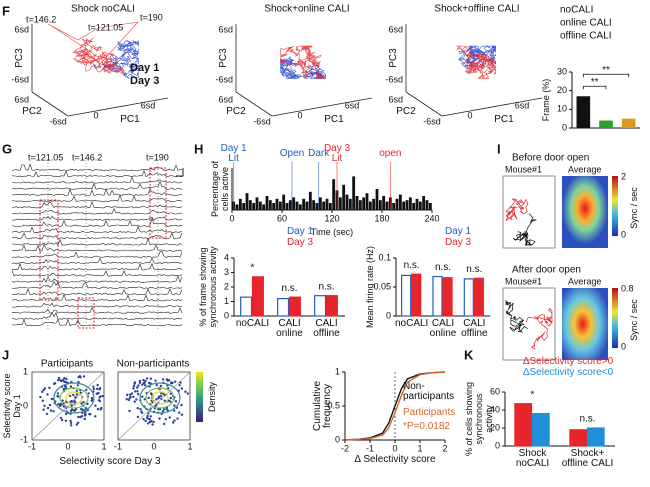 The image size is (650, 487). Describe the element at coordinates (382, 286) in the screenshot. I see `y-tick-label: 0.05` at that location.